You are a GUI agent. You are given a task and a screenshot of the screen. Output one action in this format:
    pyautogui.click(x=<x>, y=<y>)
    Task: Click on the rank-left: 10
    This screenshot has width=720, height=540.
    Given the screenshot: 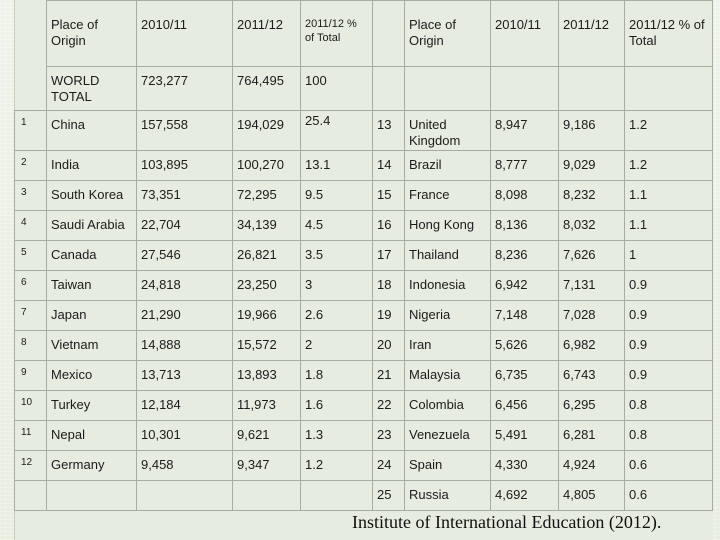 What is the action you would take?
    pyautogui.click(x=30, y=405)
    